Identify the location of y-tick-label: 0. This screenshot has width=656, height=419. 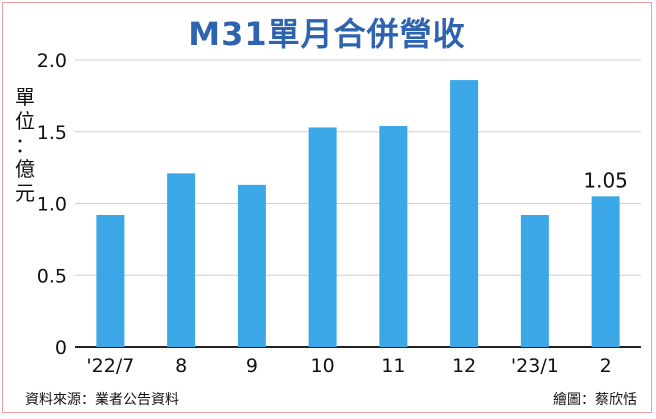
(61, 348).